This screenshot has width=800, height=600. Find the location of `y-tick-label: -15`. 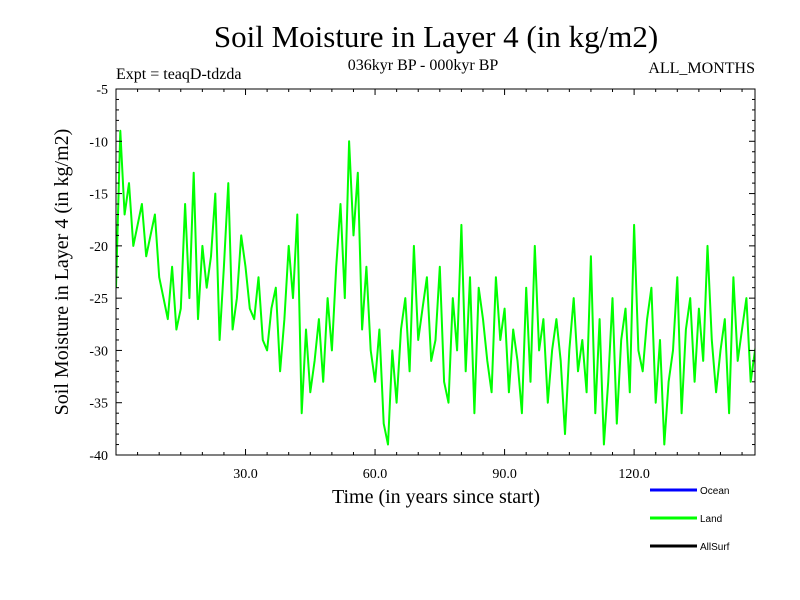

y-tick-label: -15 is located at coordinates (98, 195).